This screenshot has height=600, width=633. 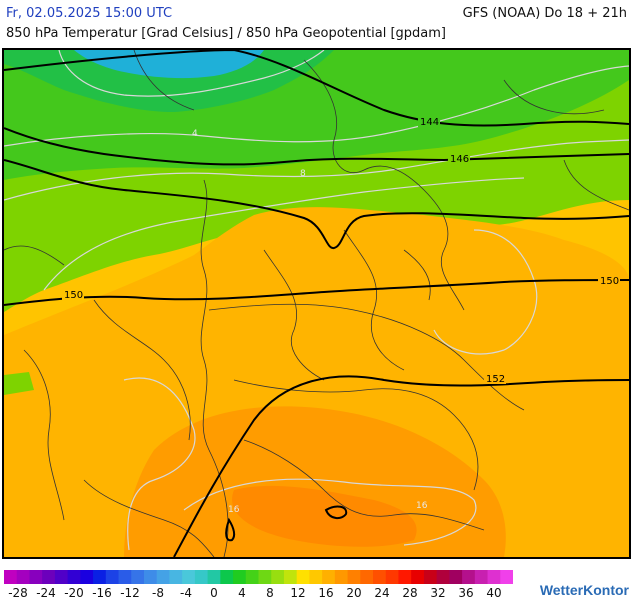 What do you see at coordinates (195, 134) in the screenshot?
I see `isotherm-label: 4` at bounding box center [195, 134].